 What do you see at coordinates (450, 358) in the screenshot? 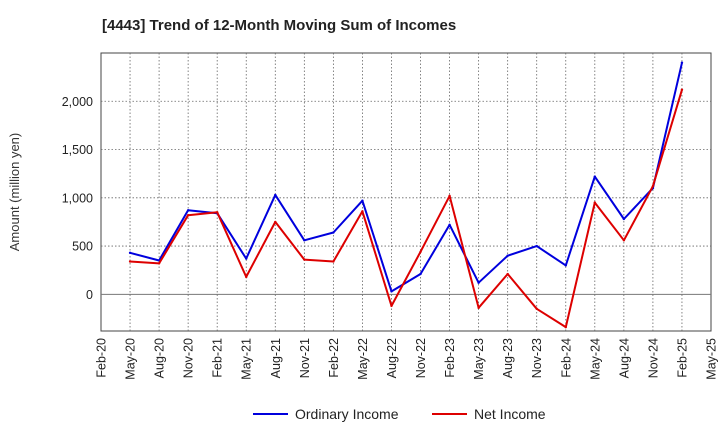
I see `x-tick-label: Feb-23` at bounding box center [450, 358].